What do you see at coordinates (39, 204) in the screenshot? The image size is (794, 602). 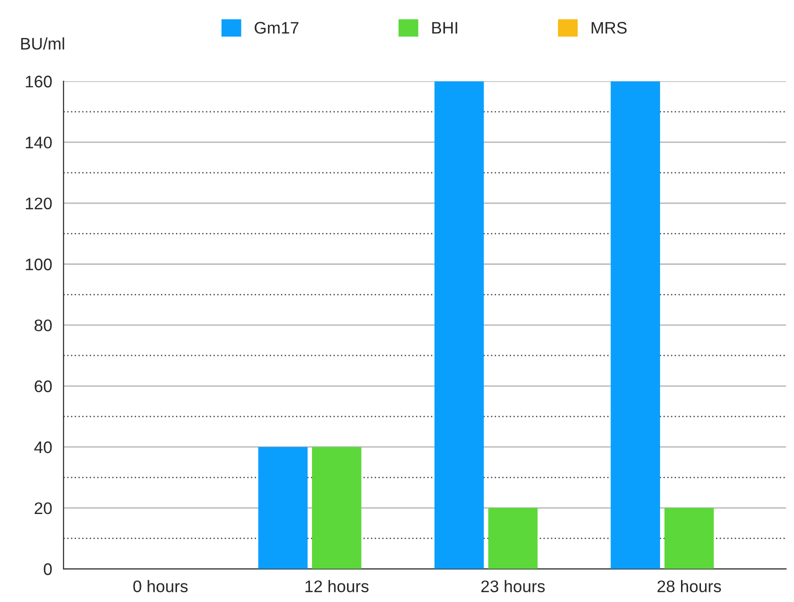 I see `y-tick-label: 120` at bounding box center [39, 204].